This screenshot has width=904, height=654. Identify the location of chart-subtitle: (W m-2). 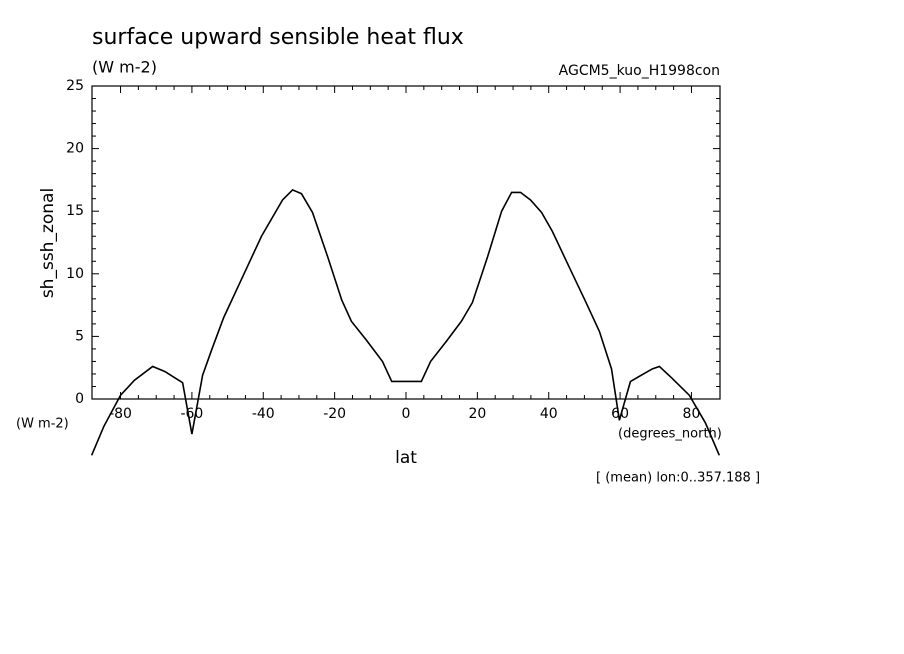
(124, 67).